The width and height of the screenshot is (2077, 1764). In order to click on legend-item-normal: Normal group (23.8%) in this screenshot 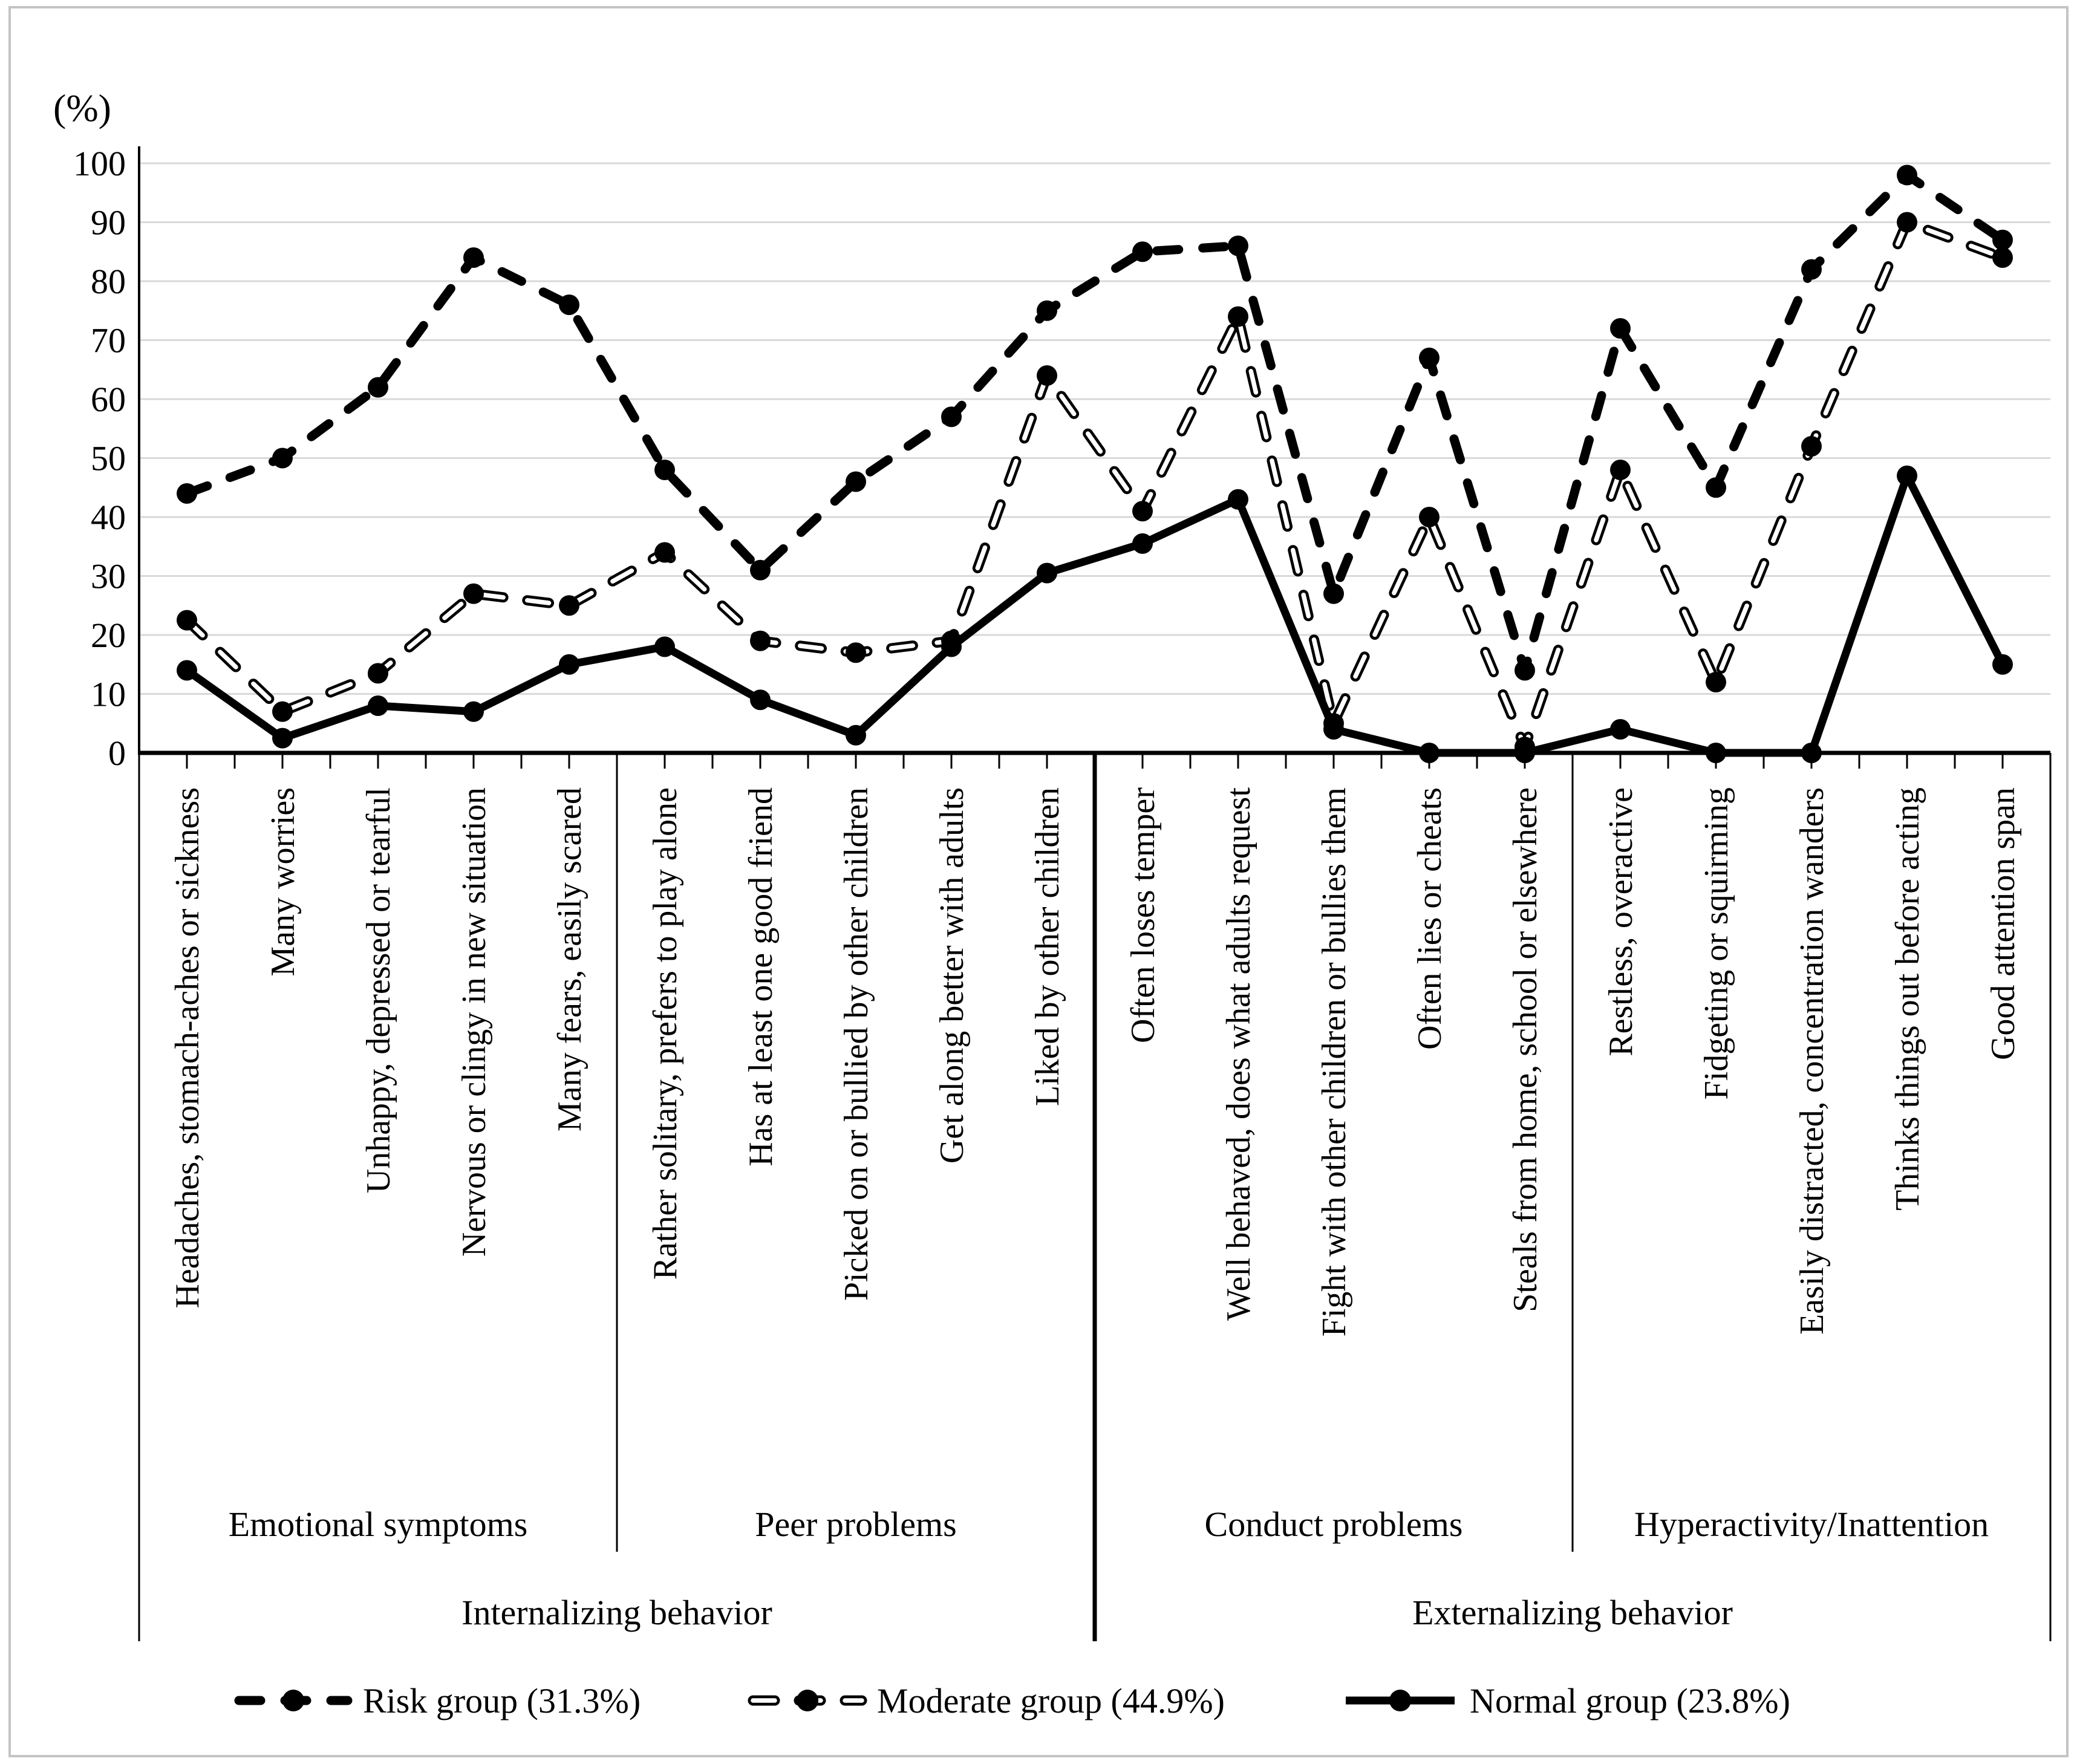, I will do `click(1568, 1700)`.